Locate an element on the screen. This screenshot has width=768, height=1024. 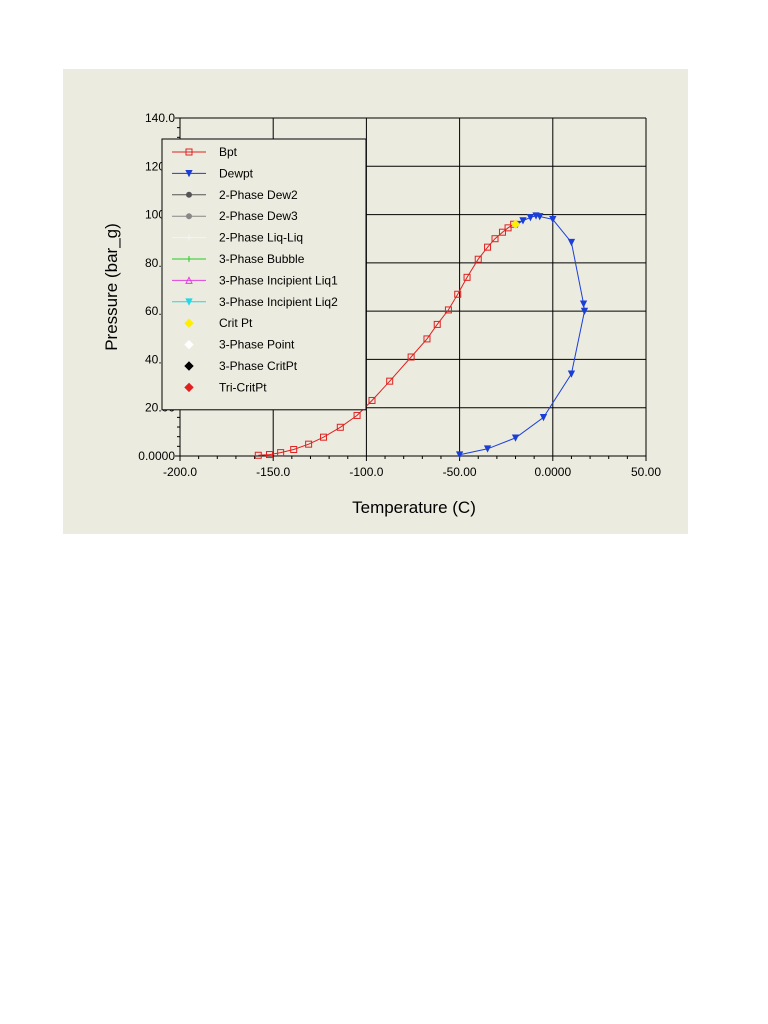
x-tick-label: -200.0 is located at coordinates (180, 472).